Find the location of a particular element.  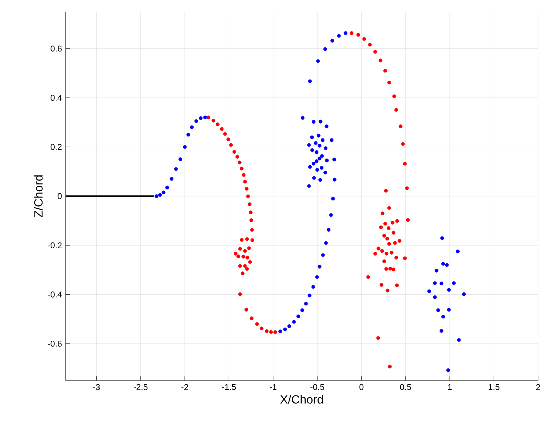

x-tick-label: -0.5 is located at coordinates (317, 387).